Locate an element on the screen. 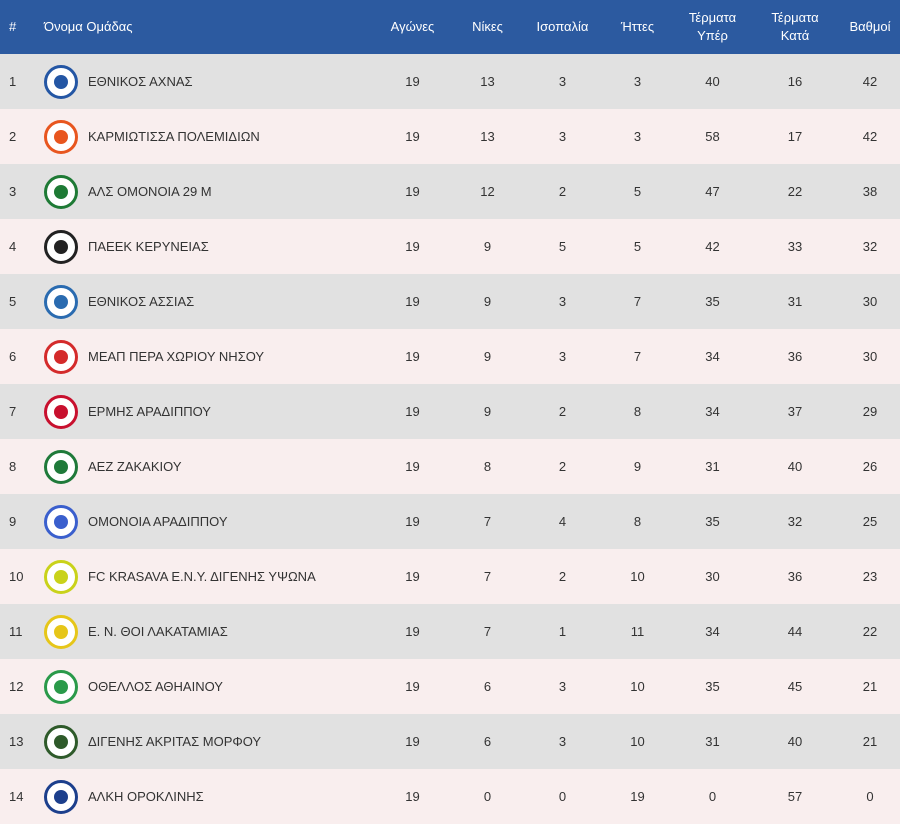 Image resolution: width=900 pixels, height=824 pixels. team-cell: ΟΘΕΛΛΟΣ ΑΘΗΑΙΝΟΥ is located at coordinates (205, 686).